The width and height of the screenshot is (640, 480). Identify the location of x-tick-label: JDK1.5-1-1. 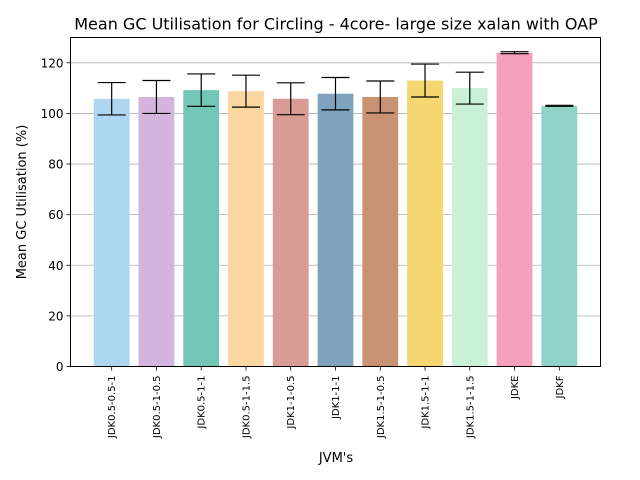
(426, 403).